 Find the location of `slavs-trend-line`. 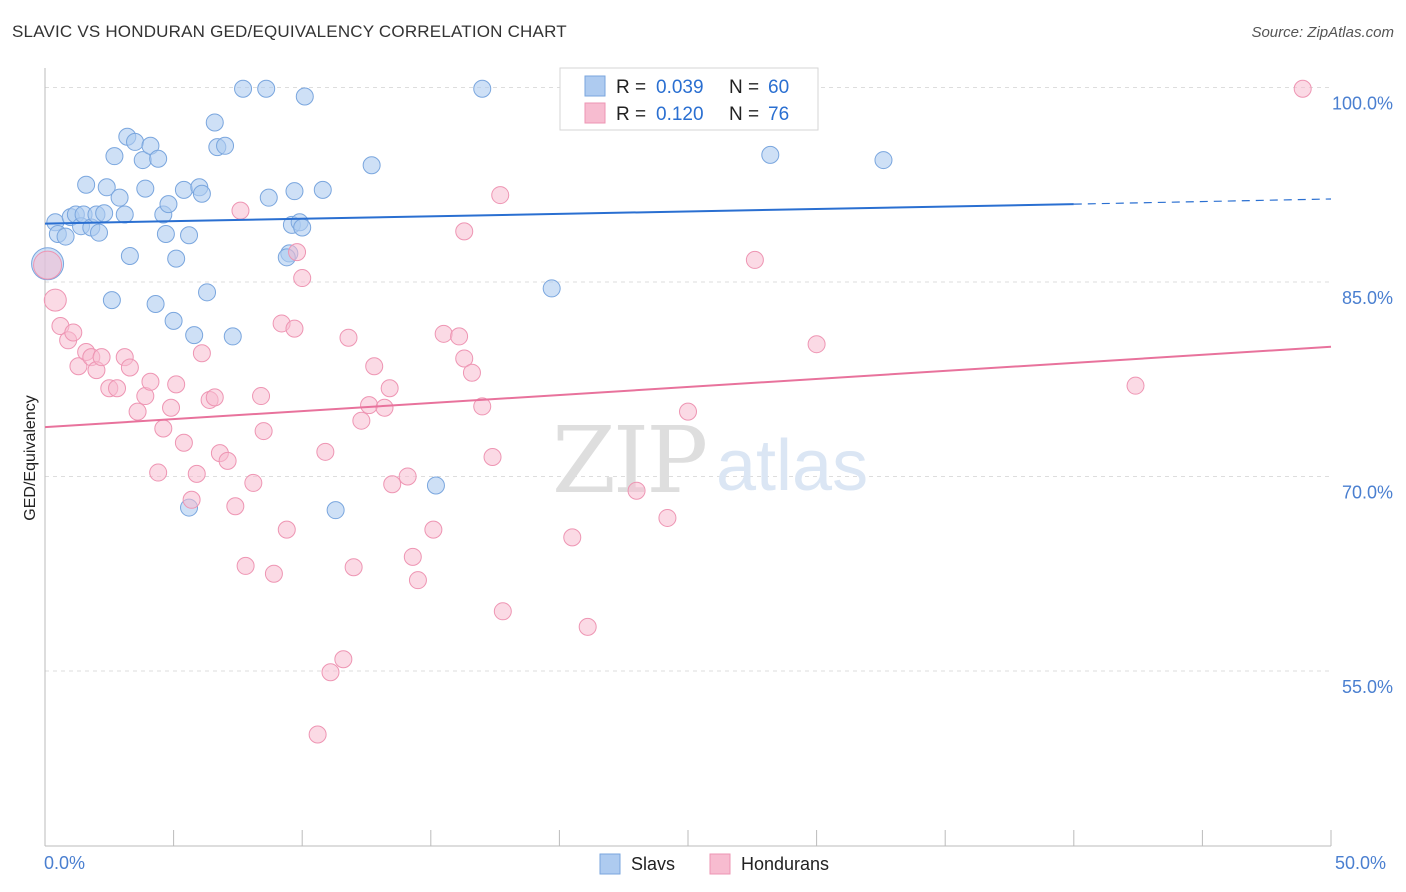

slavs-trend-line is located at coordinates (559, 214).